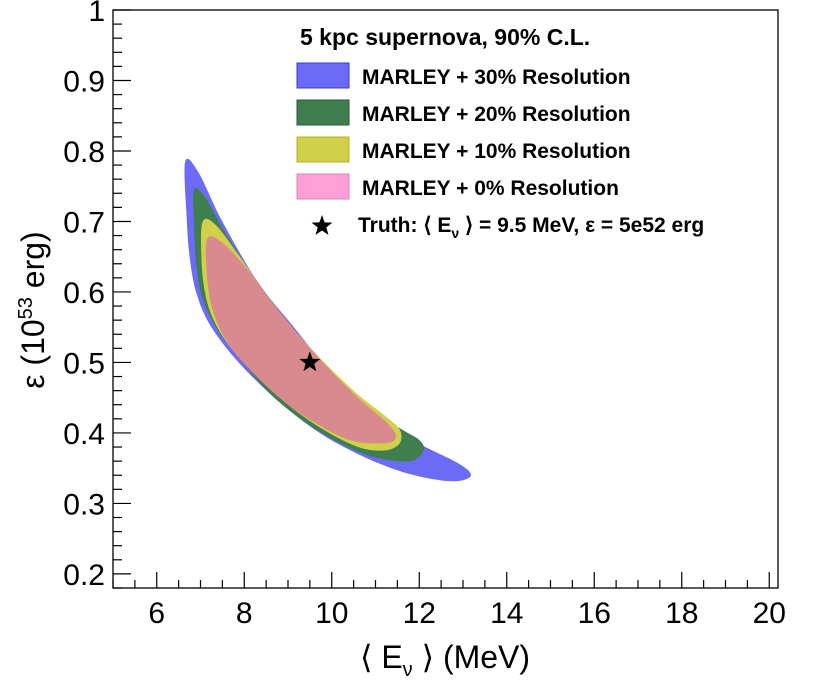  Describe the element at coordinates (496, 151) in the screenshot. I see `legend-label-10: MARLEY + 10% Resolution` at that location.